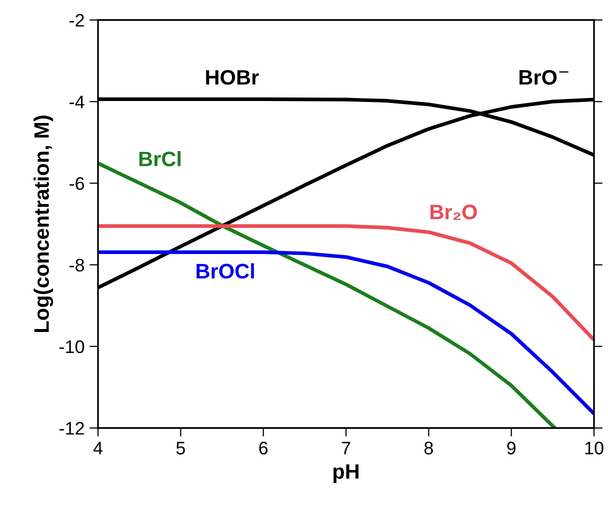  What do you see at coordinates (544, 77) in the screenshot?
I see `series-label: BrO$^{−}$` at bounding box center [544, 77].